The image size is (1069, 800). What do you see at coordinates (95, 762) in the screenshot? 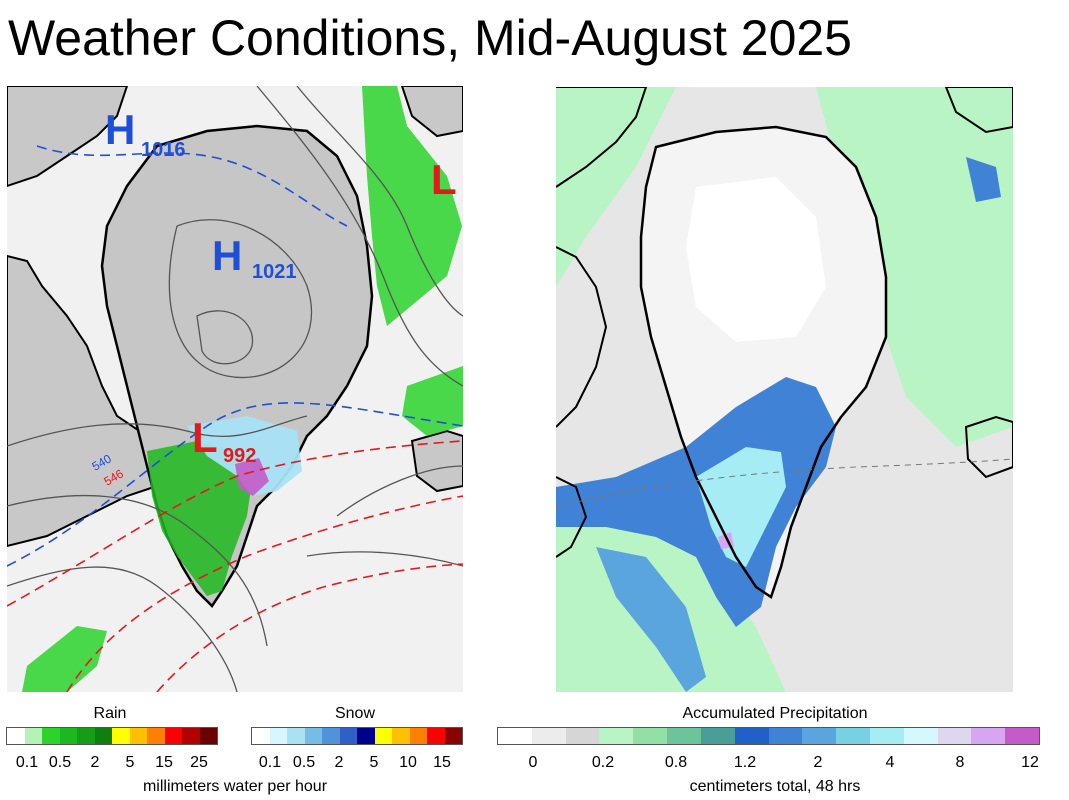
I see `rain-legend-tick-label: 2` at bounding box center [95, 762].